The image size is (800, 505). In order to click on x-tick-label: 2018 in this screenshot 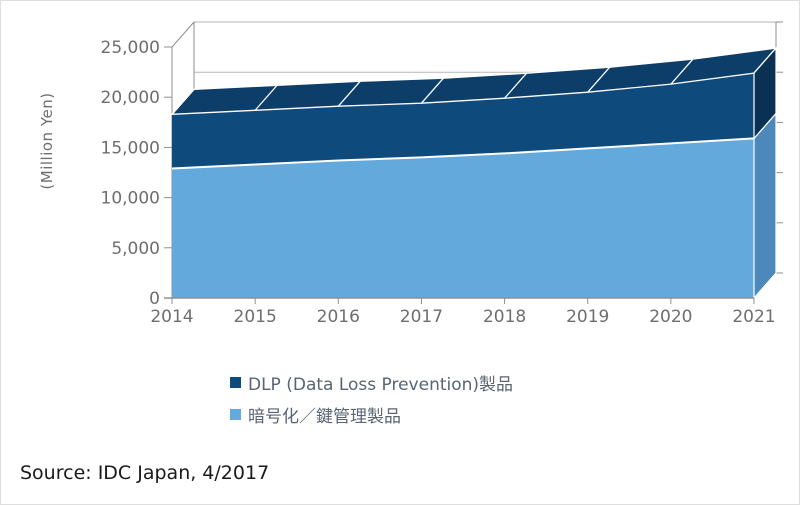, I will do `click(504, 317)`.